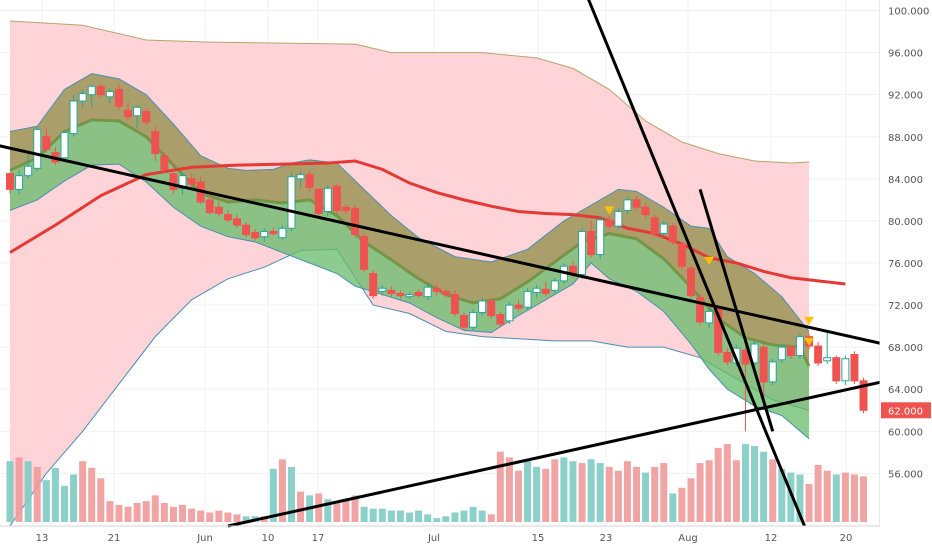  What do you see at coordinates (905, 306) in the screenshot?
I see `y-tick-label: 72.000` at bounding box center [905, 306].